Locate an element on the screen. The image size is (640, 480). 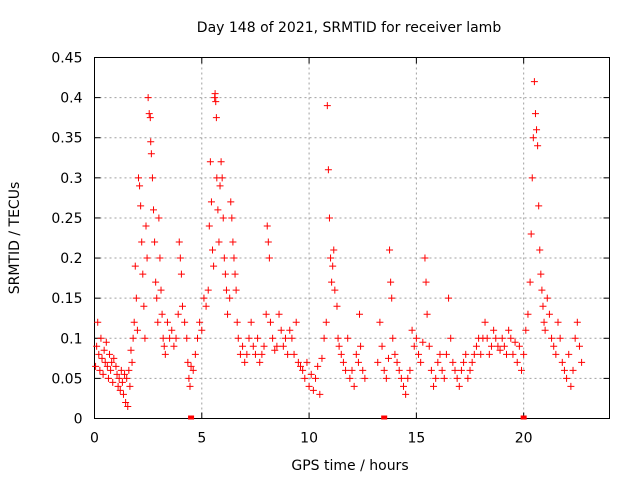
y-tick-label: 0.1 is located at coordinates (71, 339).